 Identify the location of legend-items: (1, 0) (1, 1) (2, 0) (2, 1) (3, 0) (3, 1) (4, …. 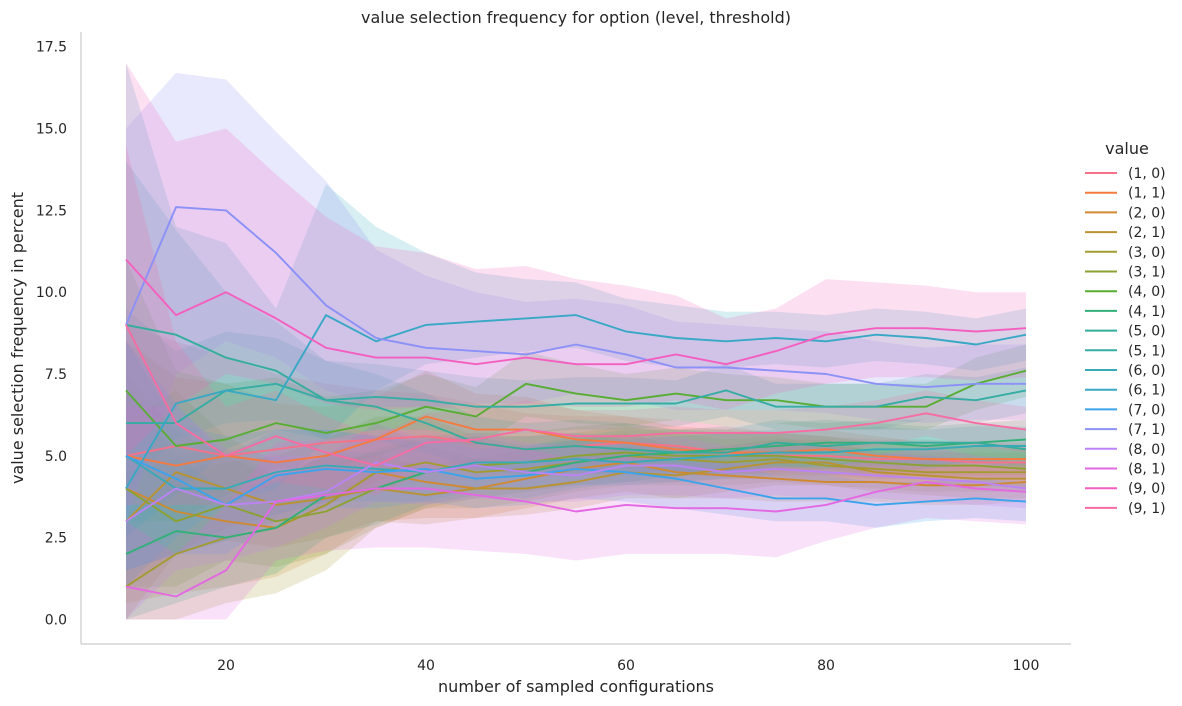
(1125, 341).